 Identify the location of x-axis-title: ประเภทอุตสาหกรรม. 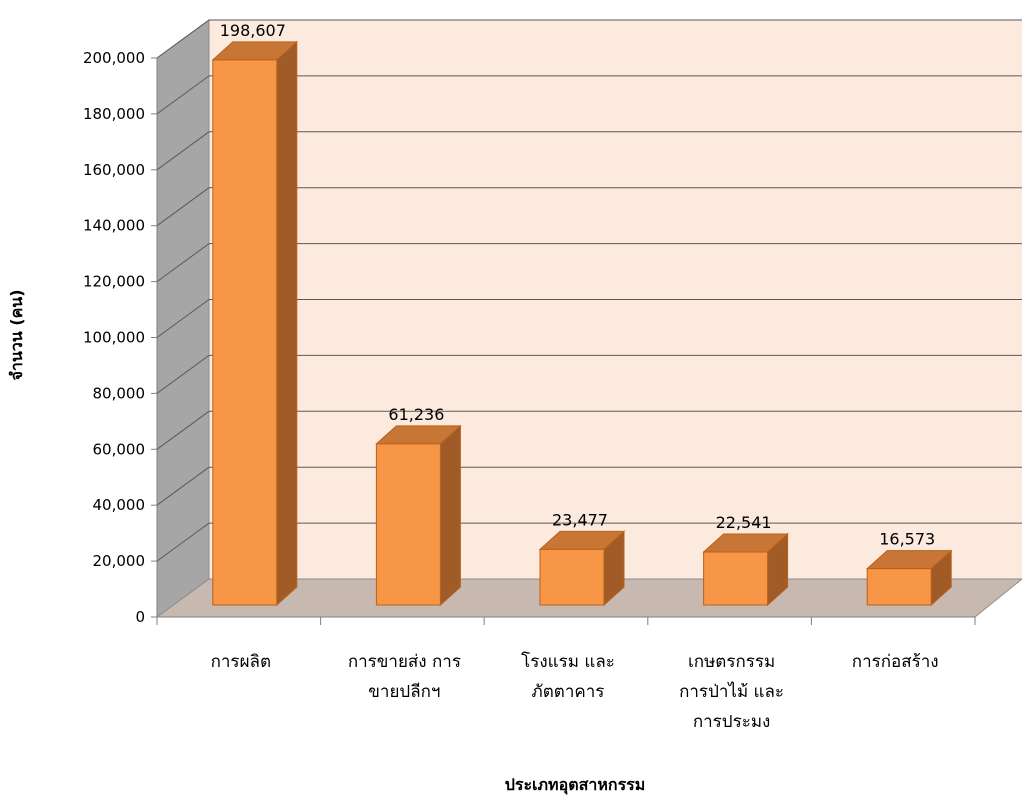
(575, 785).